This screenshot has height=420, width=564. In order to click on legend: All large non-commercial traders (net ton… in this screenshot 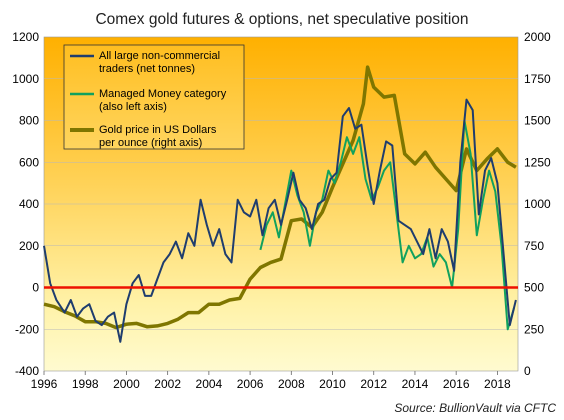, I will do `click(154, 97)`.